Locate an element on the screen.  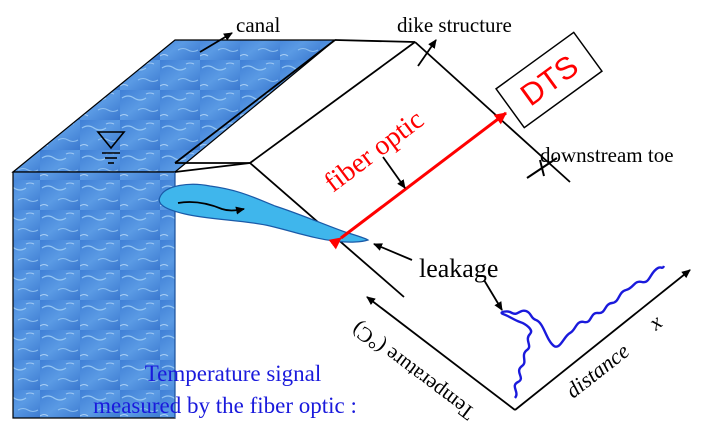
fiber-label-pointer is located at coordinates (394, 172).